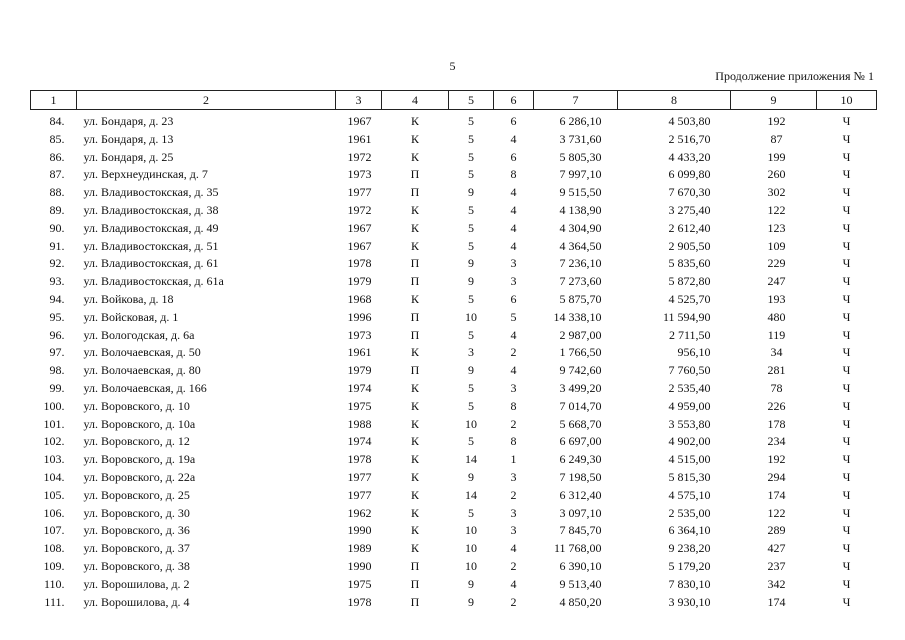 The height and width of the screenshot is (640, 905). I want to click on total-area-cell: 11 768,00, so click(577, 548).